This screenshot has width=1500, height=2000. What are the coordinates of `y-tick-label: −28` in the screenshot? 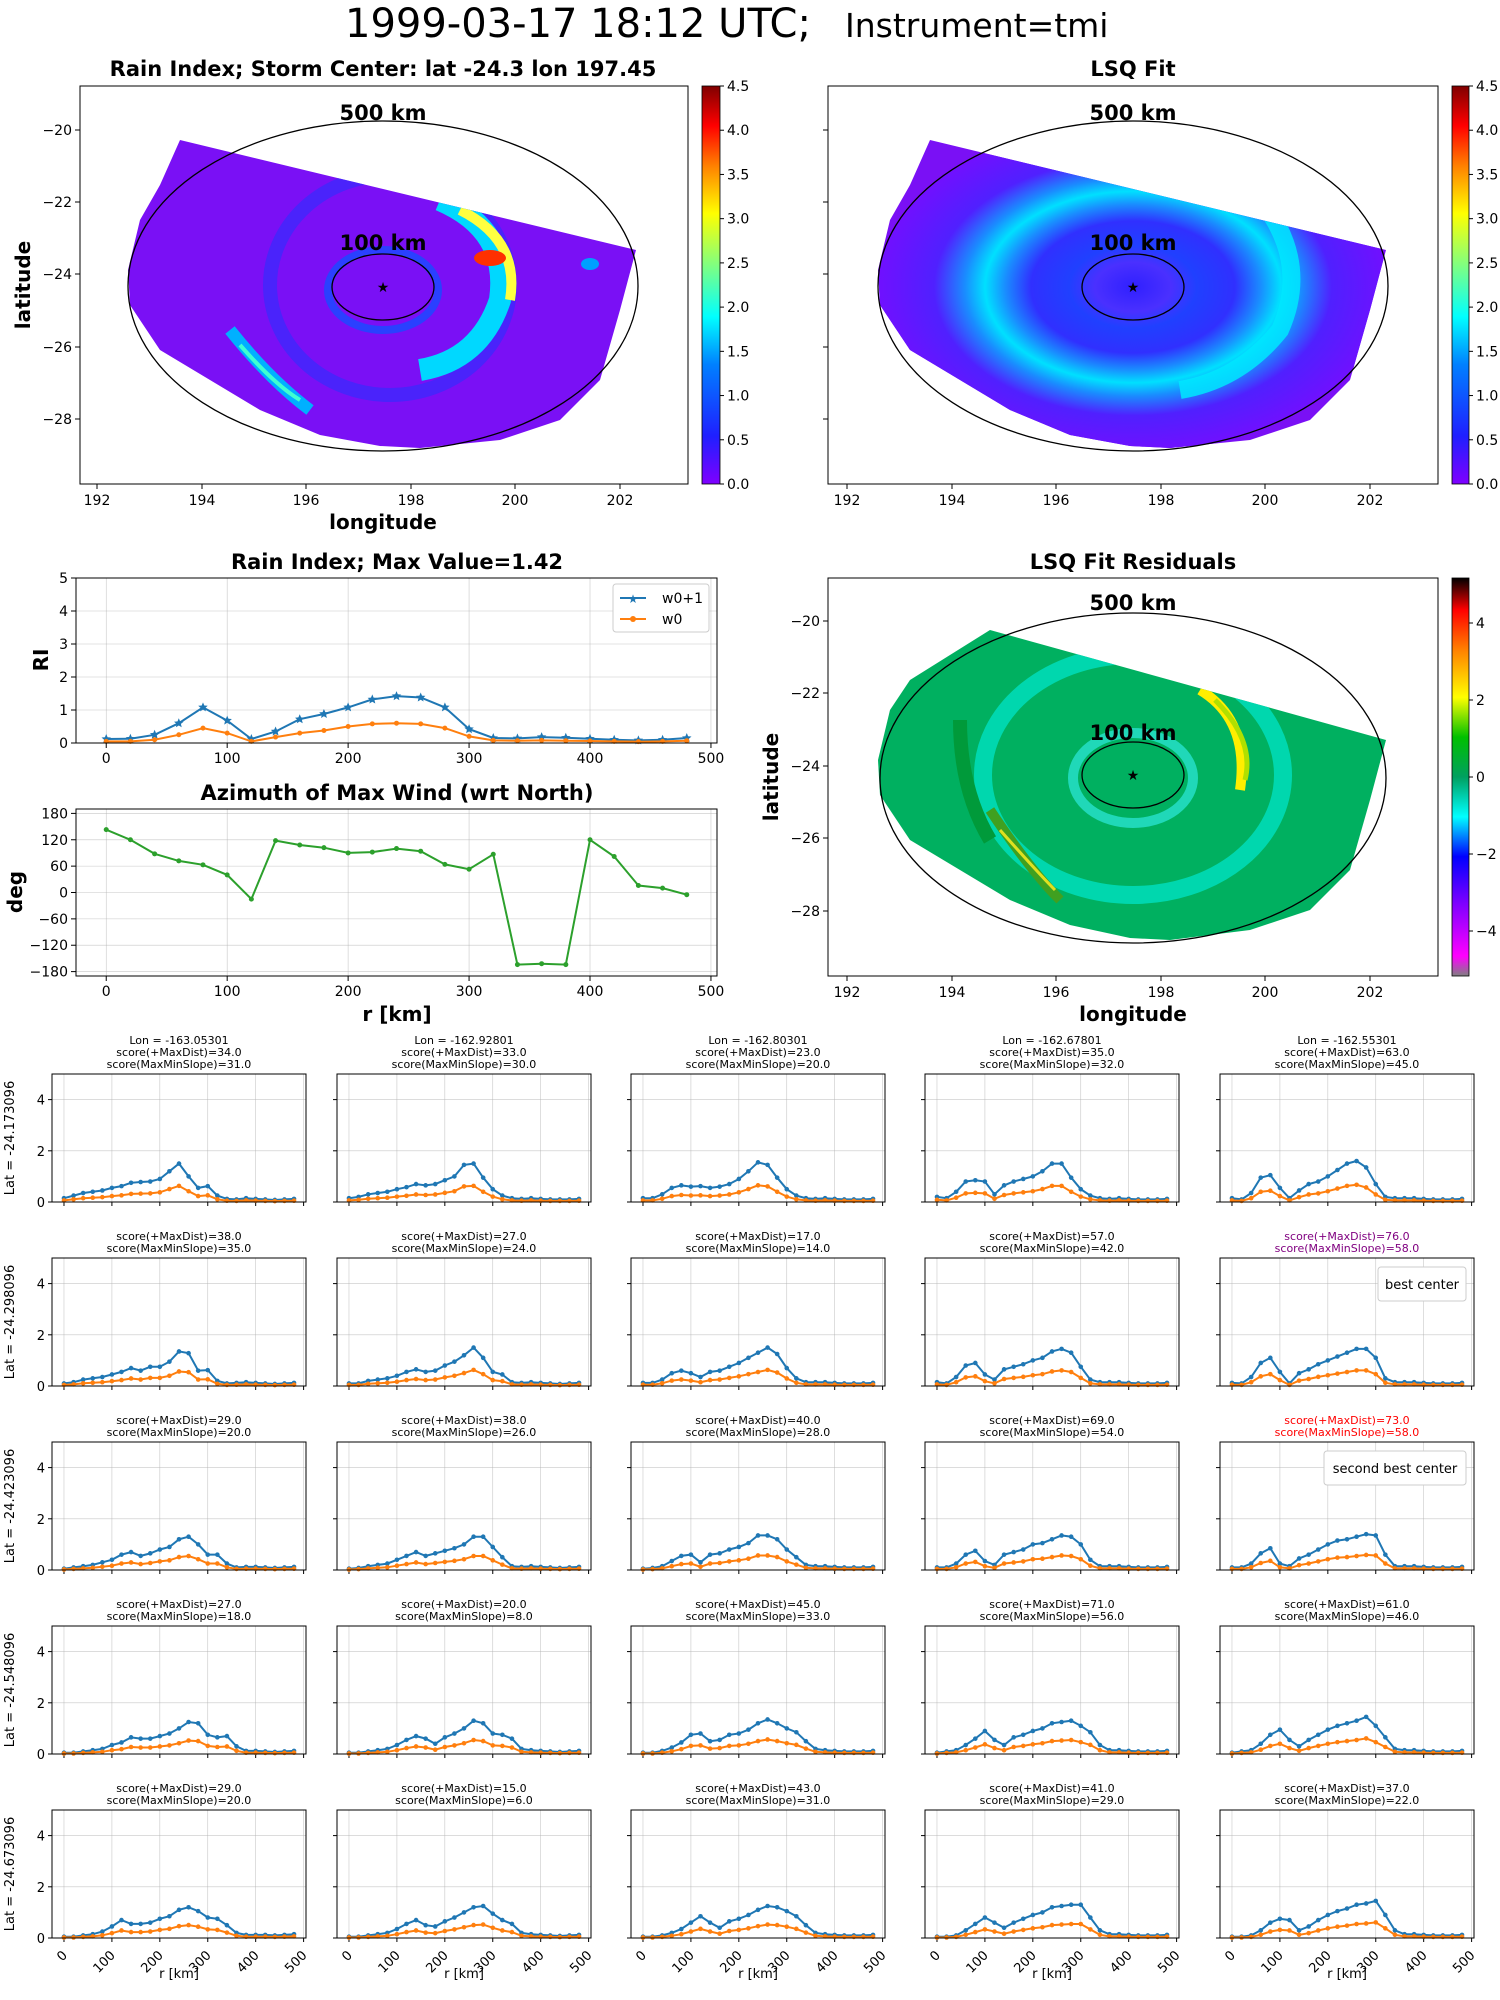 It's located at (57, 420).